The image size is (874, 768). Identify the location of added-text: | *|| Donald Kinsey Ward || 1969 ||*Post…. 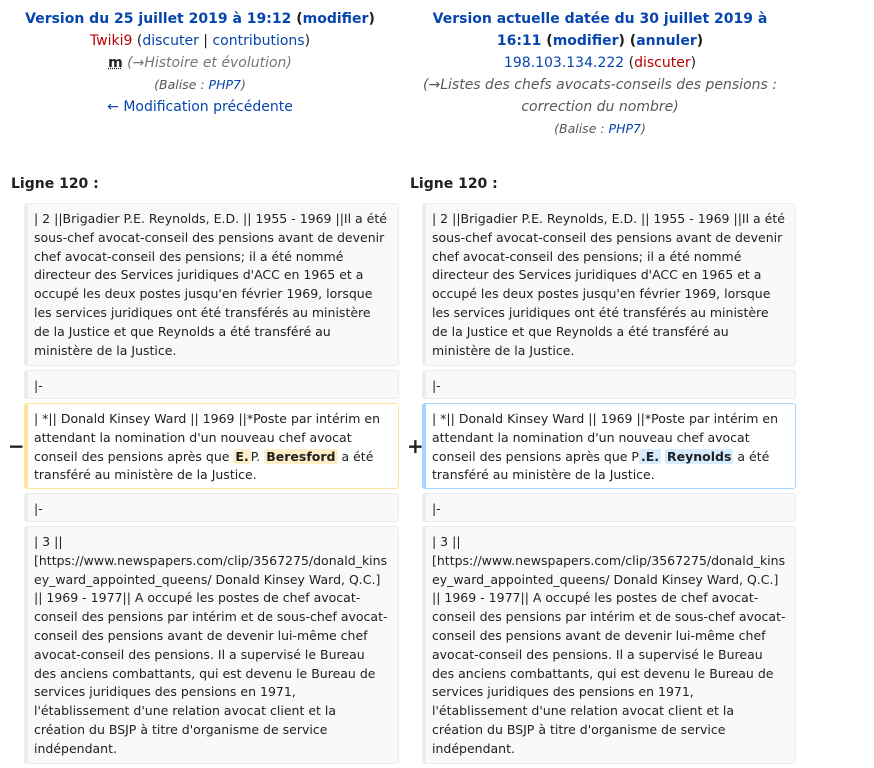
(605, 437).